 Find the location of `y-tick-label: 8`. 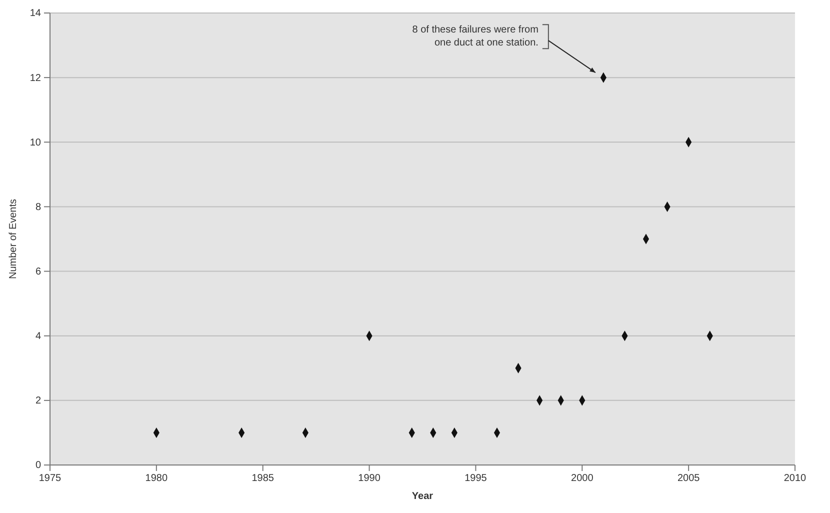

y-tick-label: 8 is located at coordinates (38, 207).